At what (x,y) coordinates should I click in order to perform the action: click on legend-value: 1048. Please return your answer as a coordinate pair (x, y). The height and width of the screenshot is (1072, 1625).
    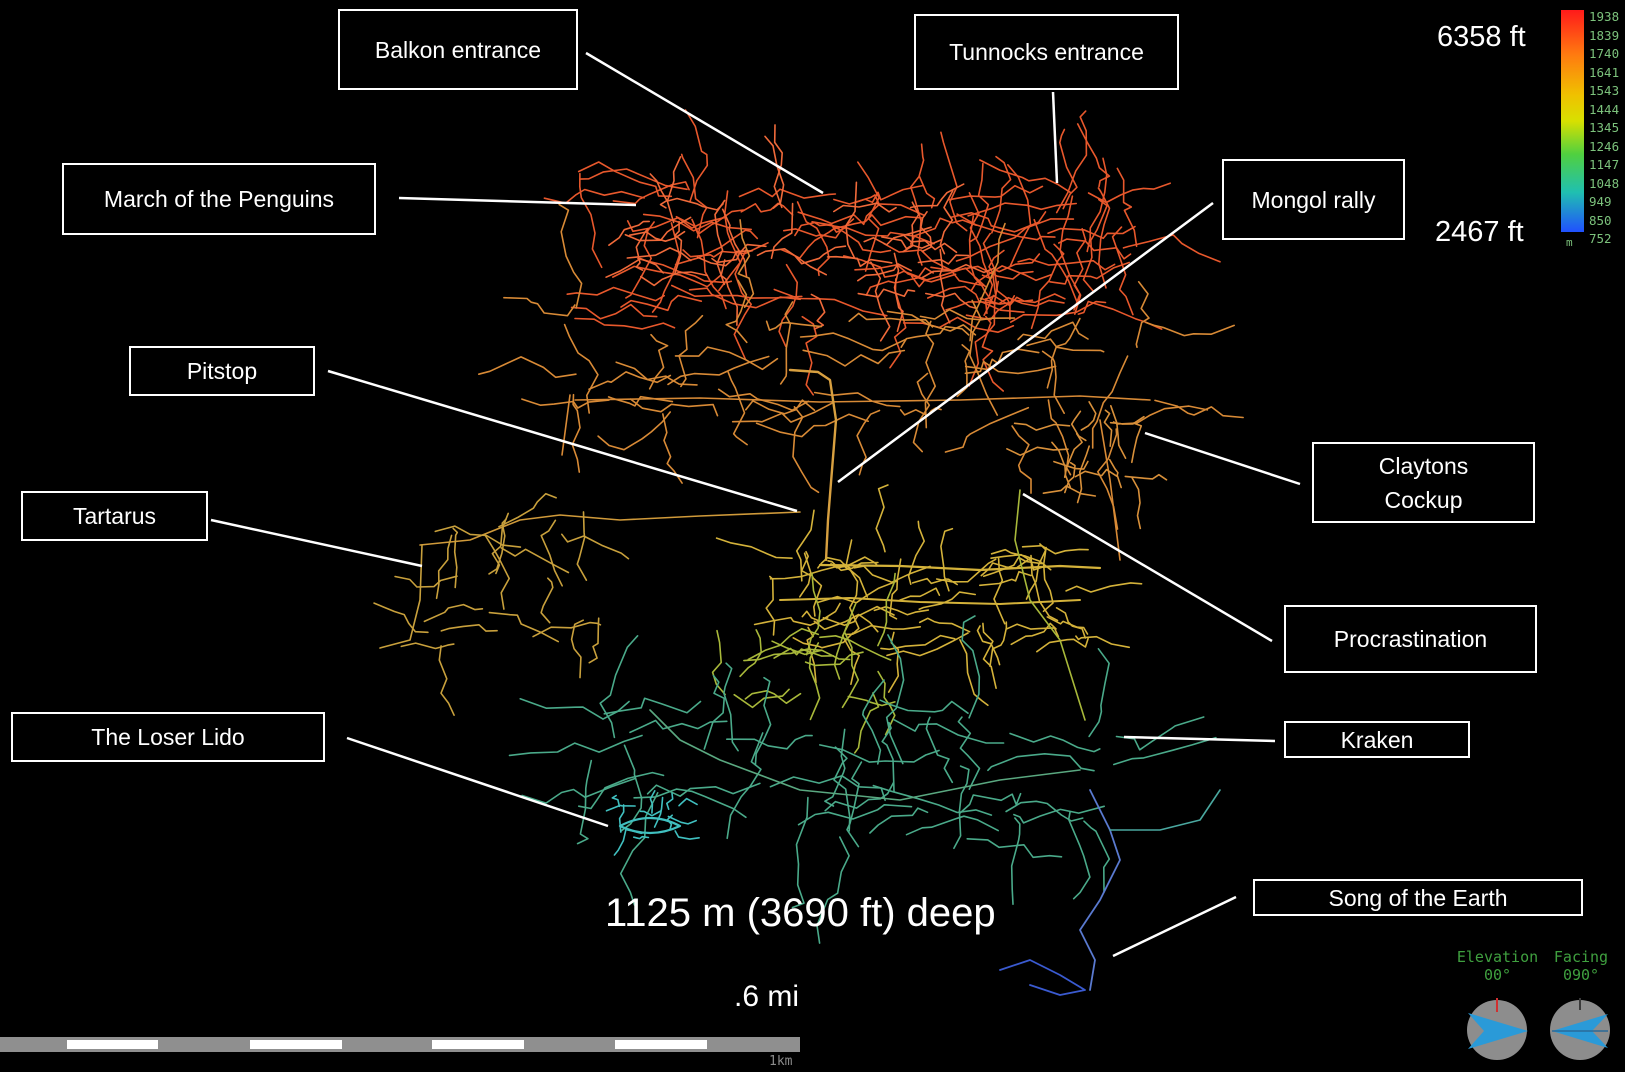
    Looking at the image, I should click on (1604, 183).